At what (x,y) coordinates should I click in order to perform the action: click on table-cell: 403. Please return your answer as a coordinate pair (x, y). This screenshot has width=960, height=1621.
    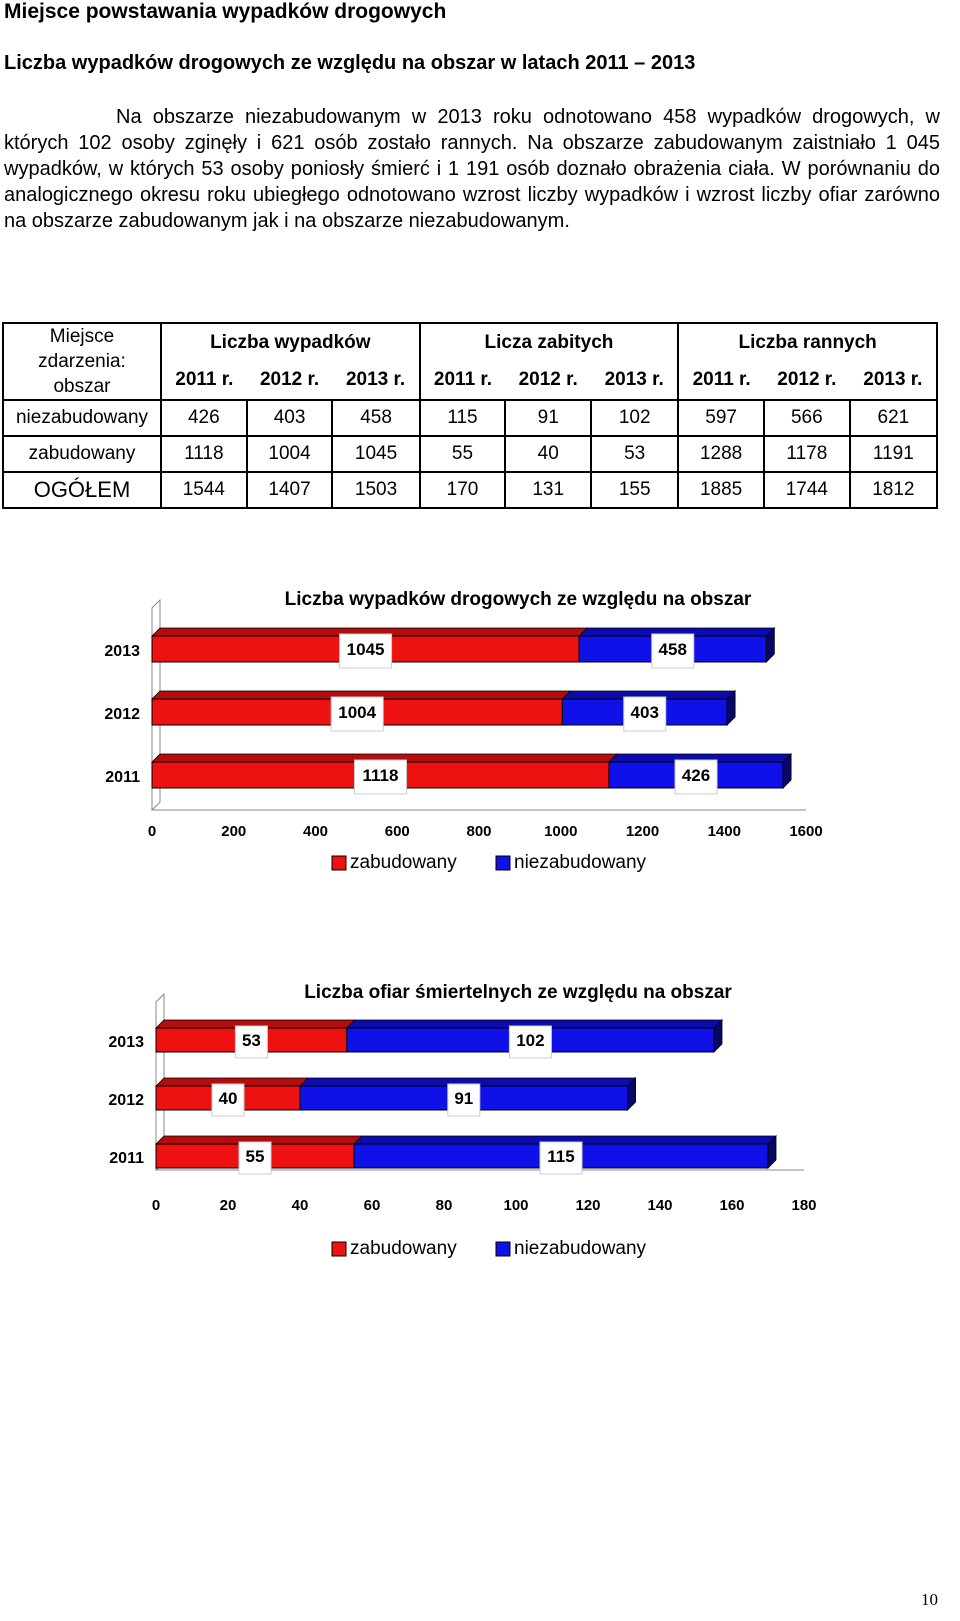
    Looking at the image, I should click on (289, 418).